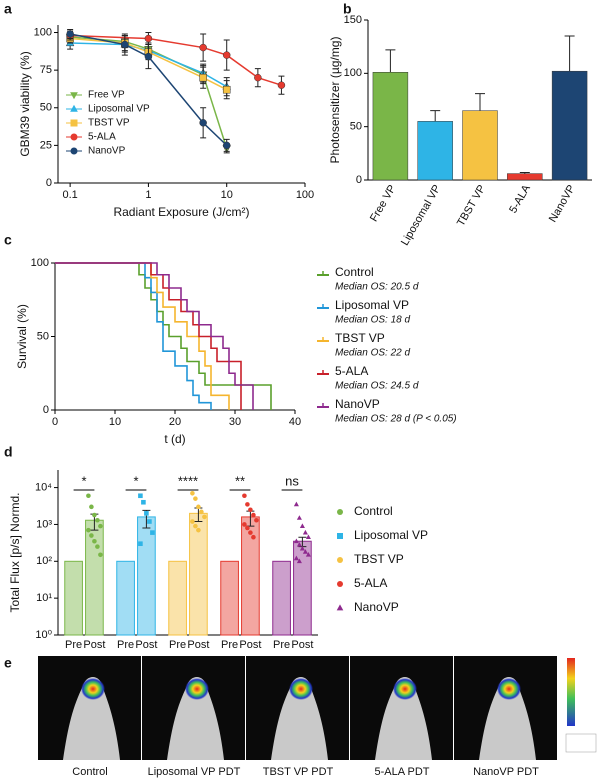  Describe the element at coordinates (305, 195) in the screenshot. I see `x-tick-label: 100` at that location.